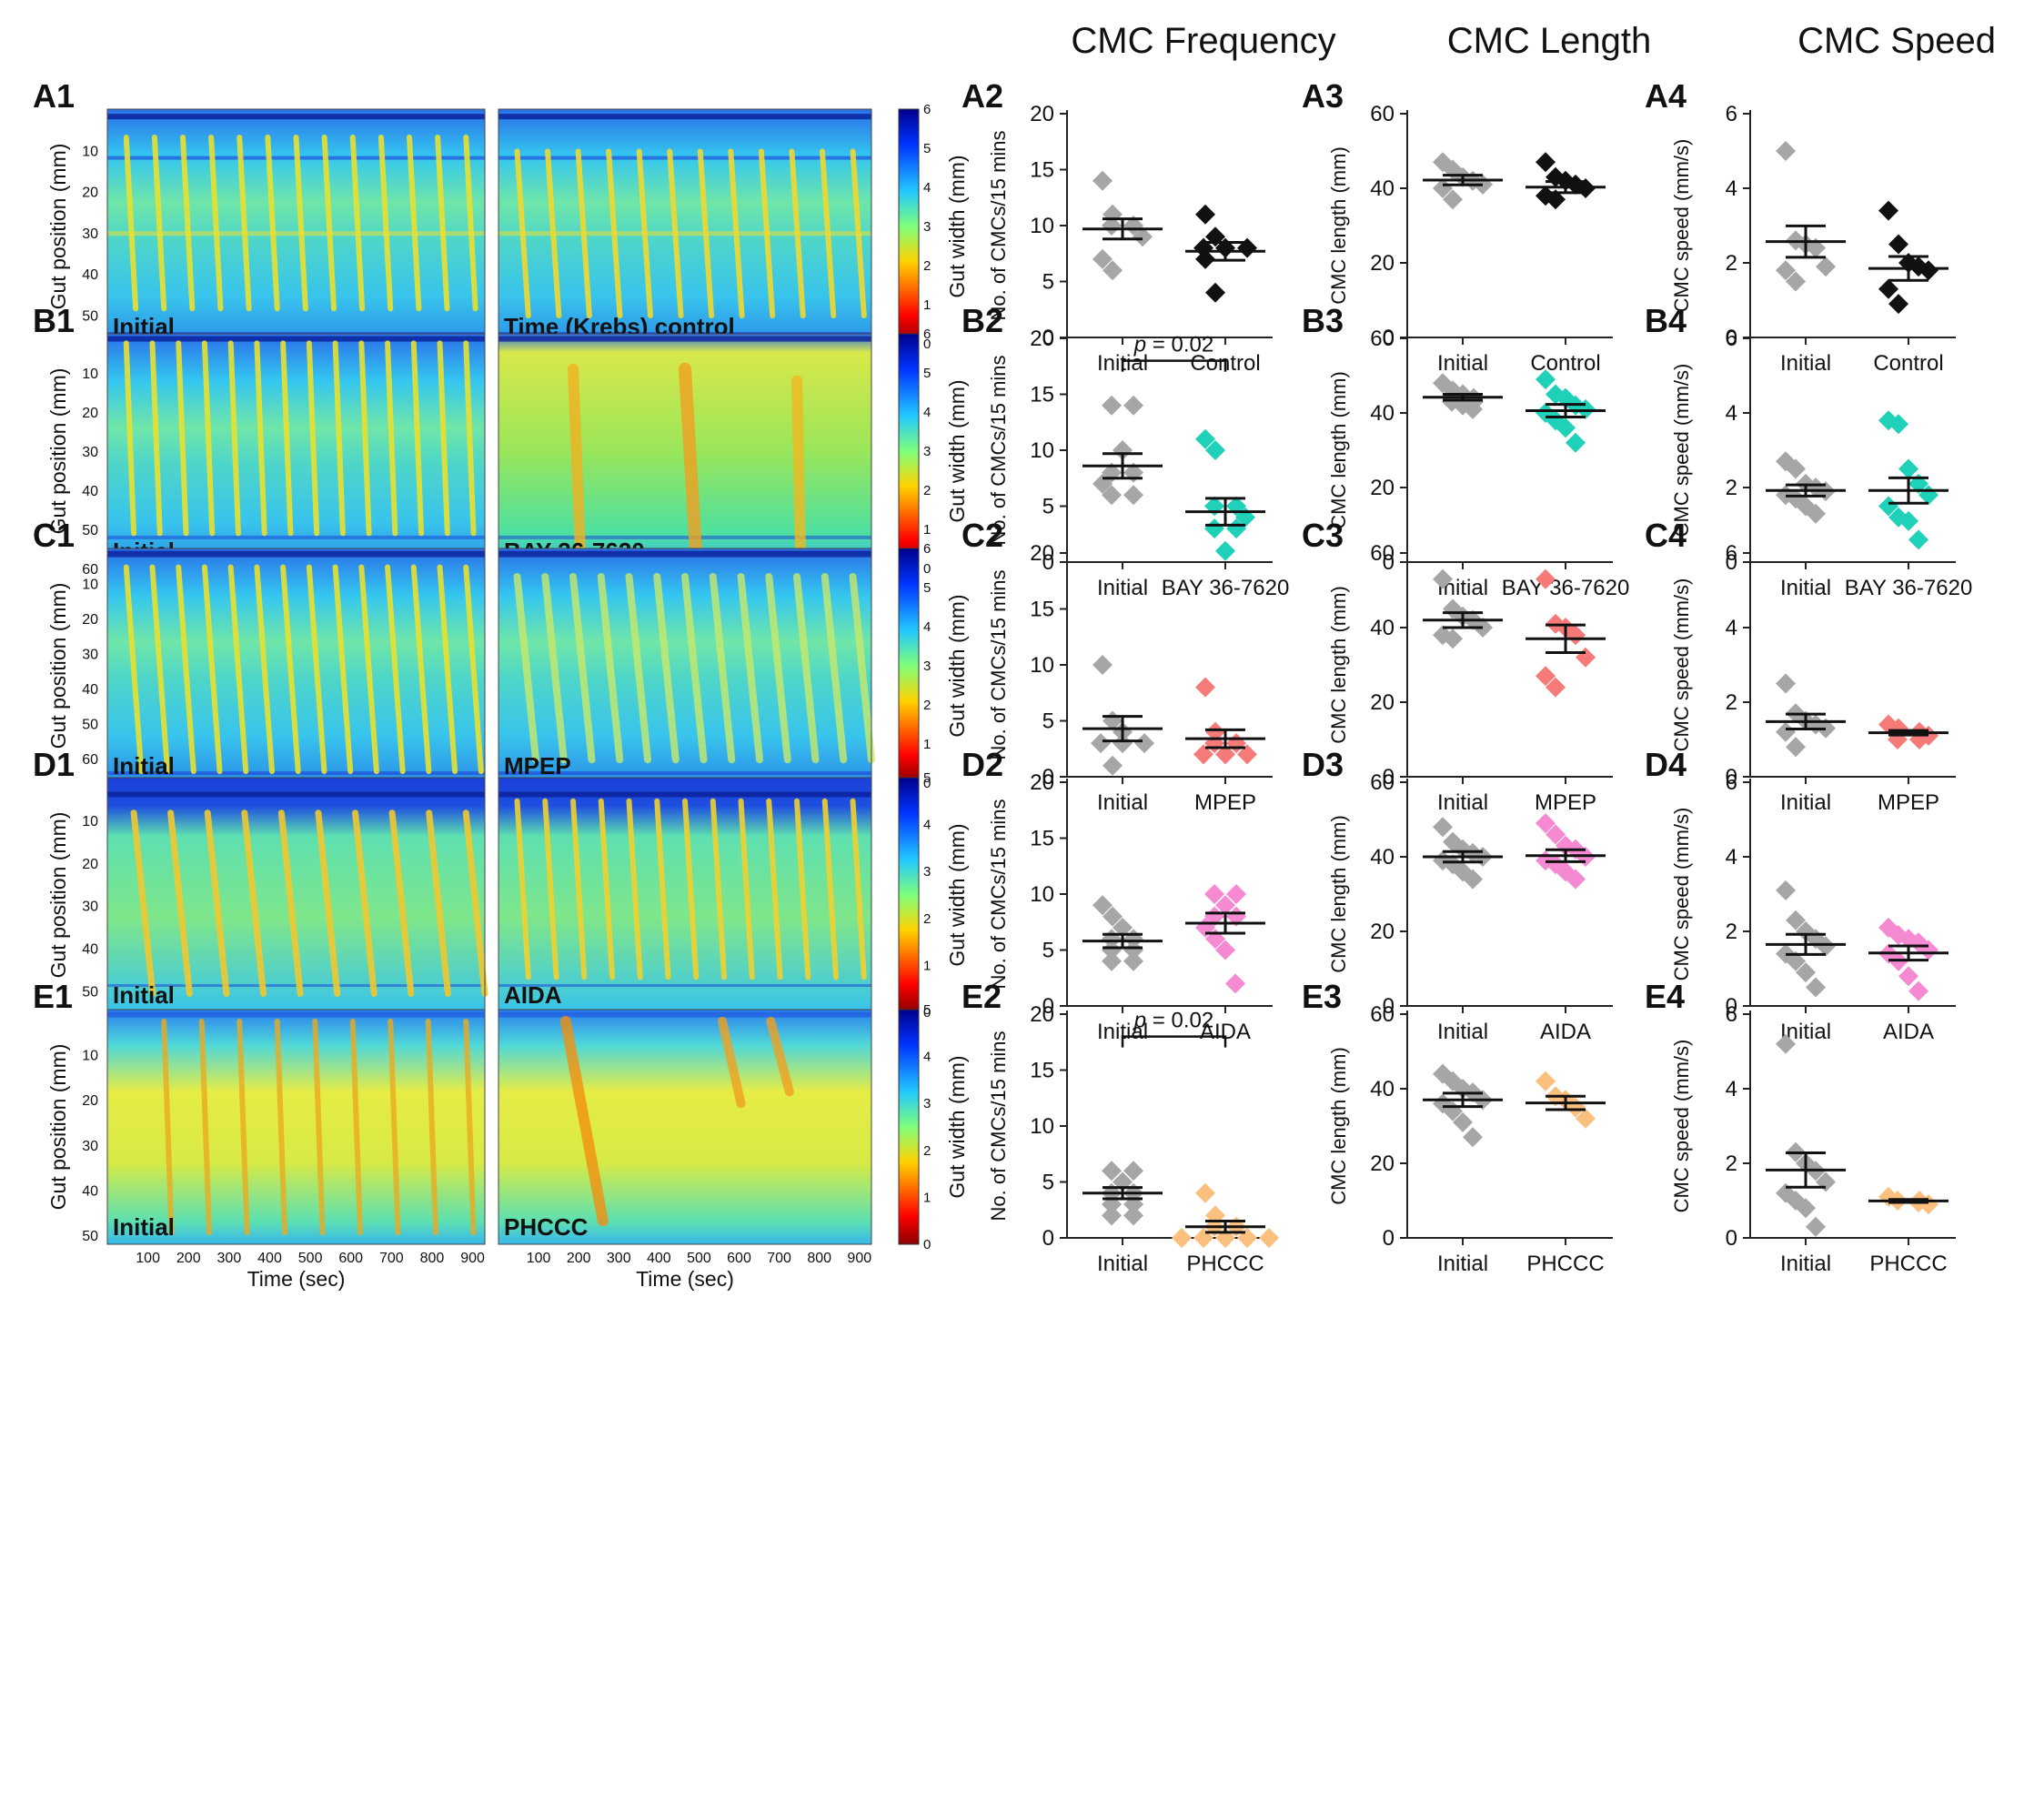 This screenshot has width=2044, height=1810. Describe the element at coordinates (1565, 363) in the screenshot. I see `category-label: Control` at that location.